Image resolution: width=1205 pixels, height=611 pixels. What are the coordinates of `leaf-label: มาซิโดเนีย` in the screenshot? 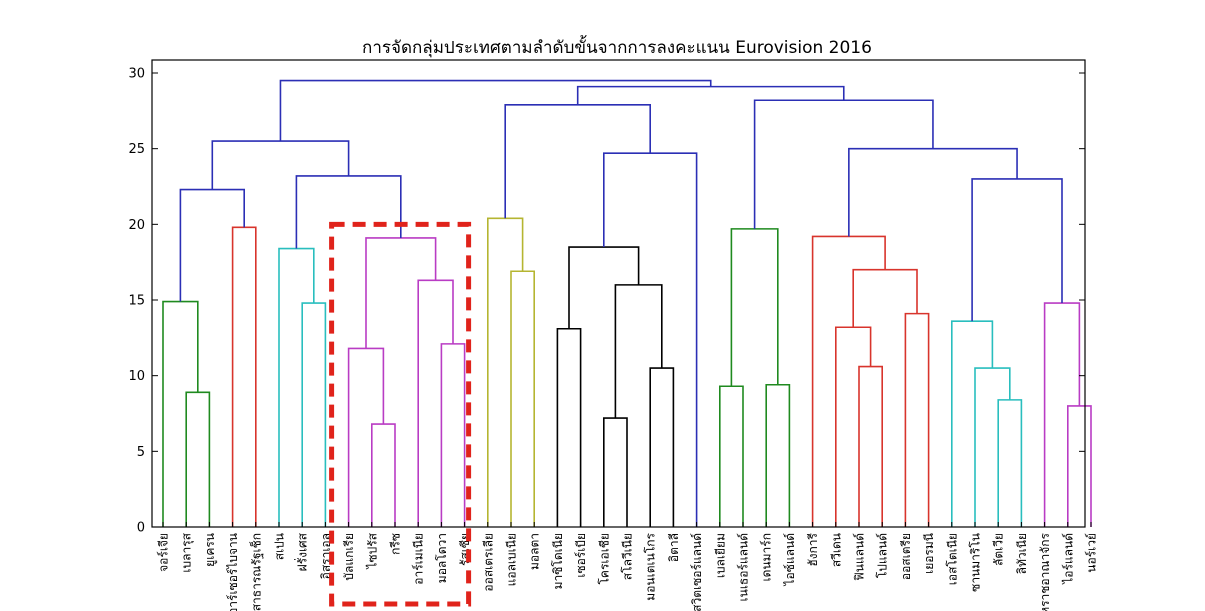 It's located at (558, 561).